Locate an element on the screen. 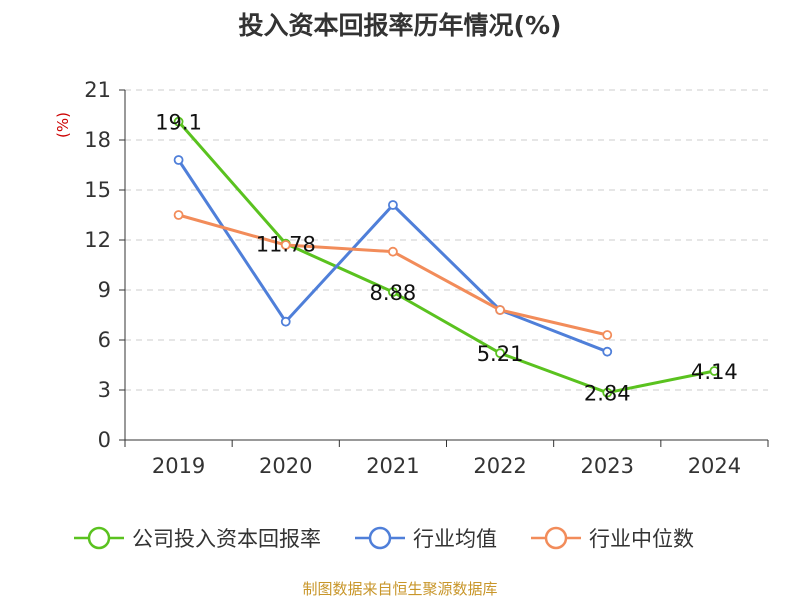 Image resolution: width=800 pixels, height=600 pixels. legend-label: 行业均值 is located at coordinates (455, 539).